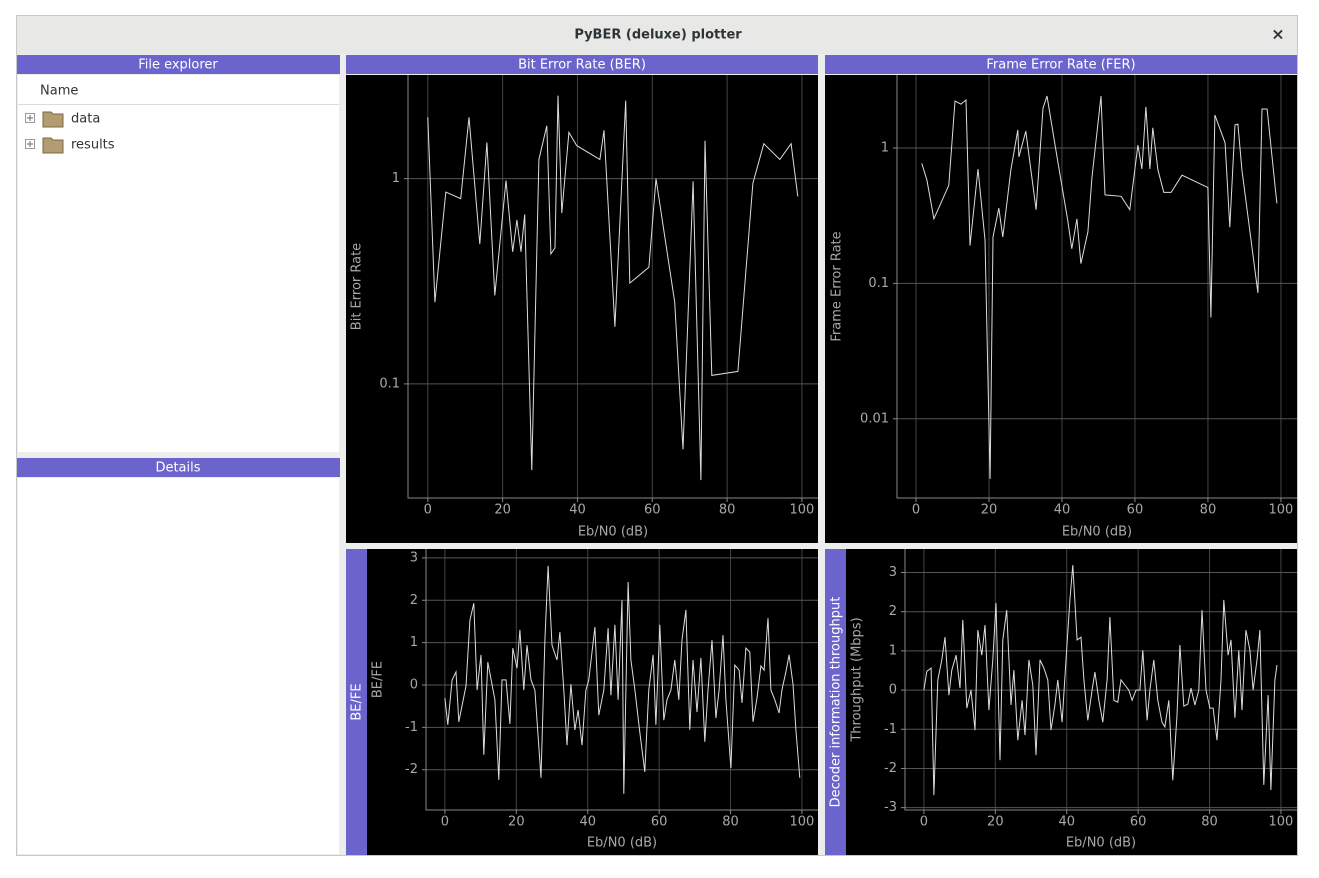  I want to click on y-axis-label: Frame Error Rate, so click(837, 286).